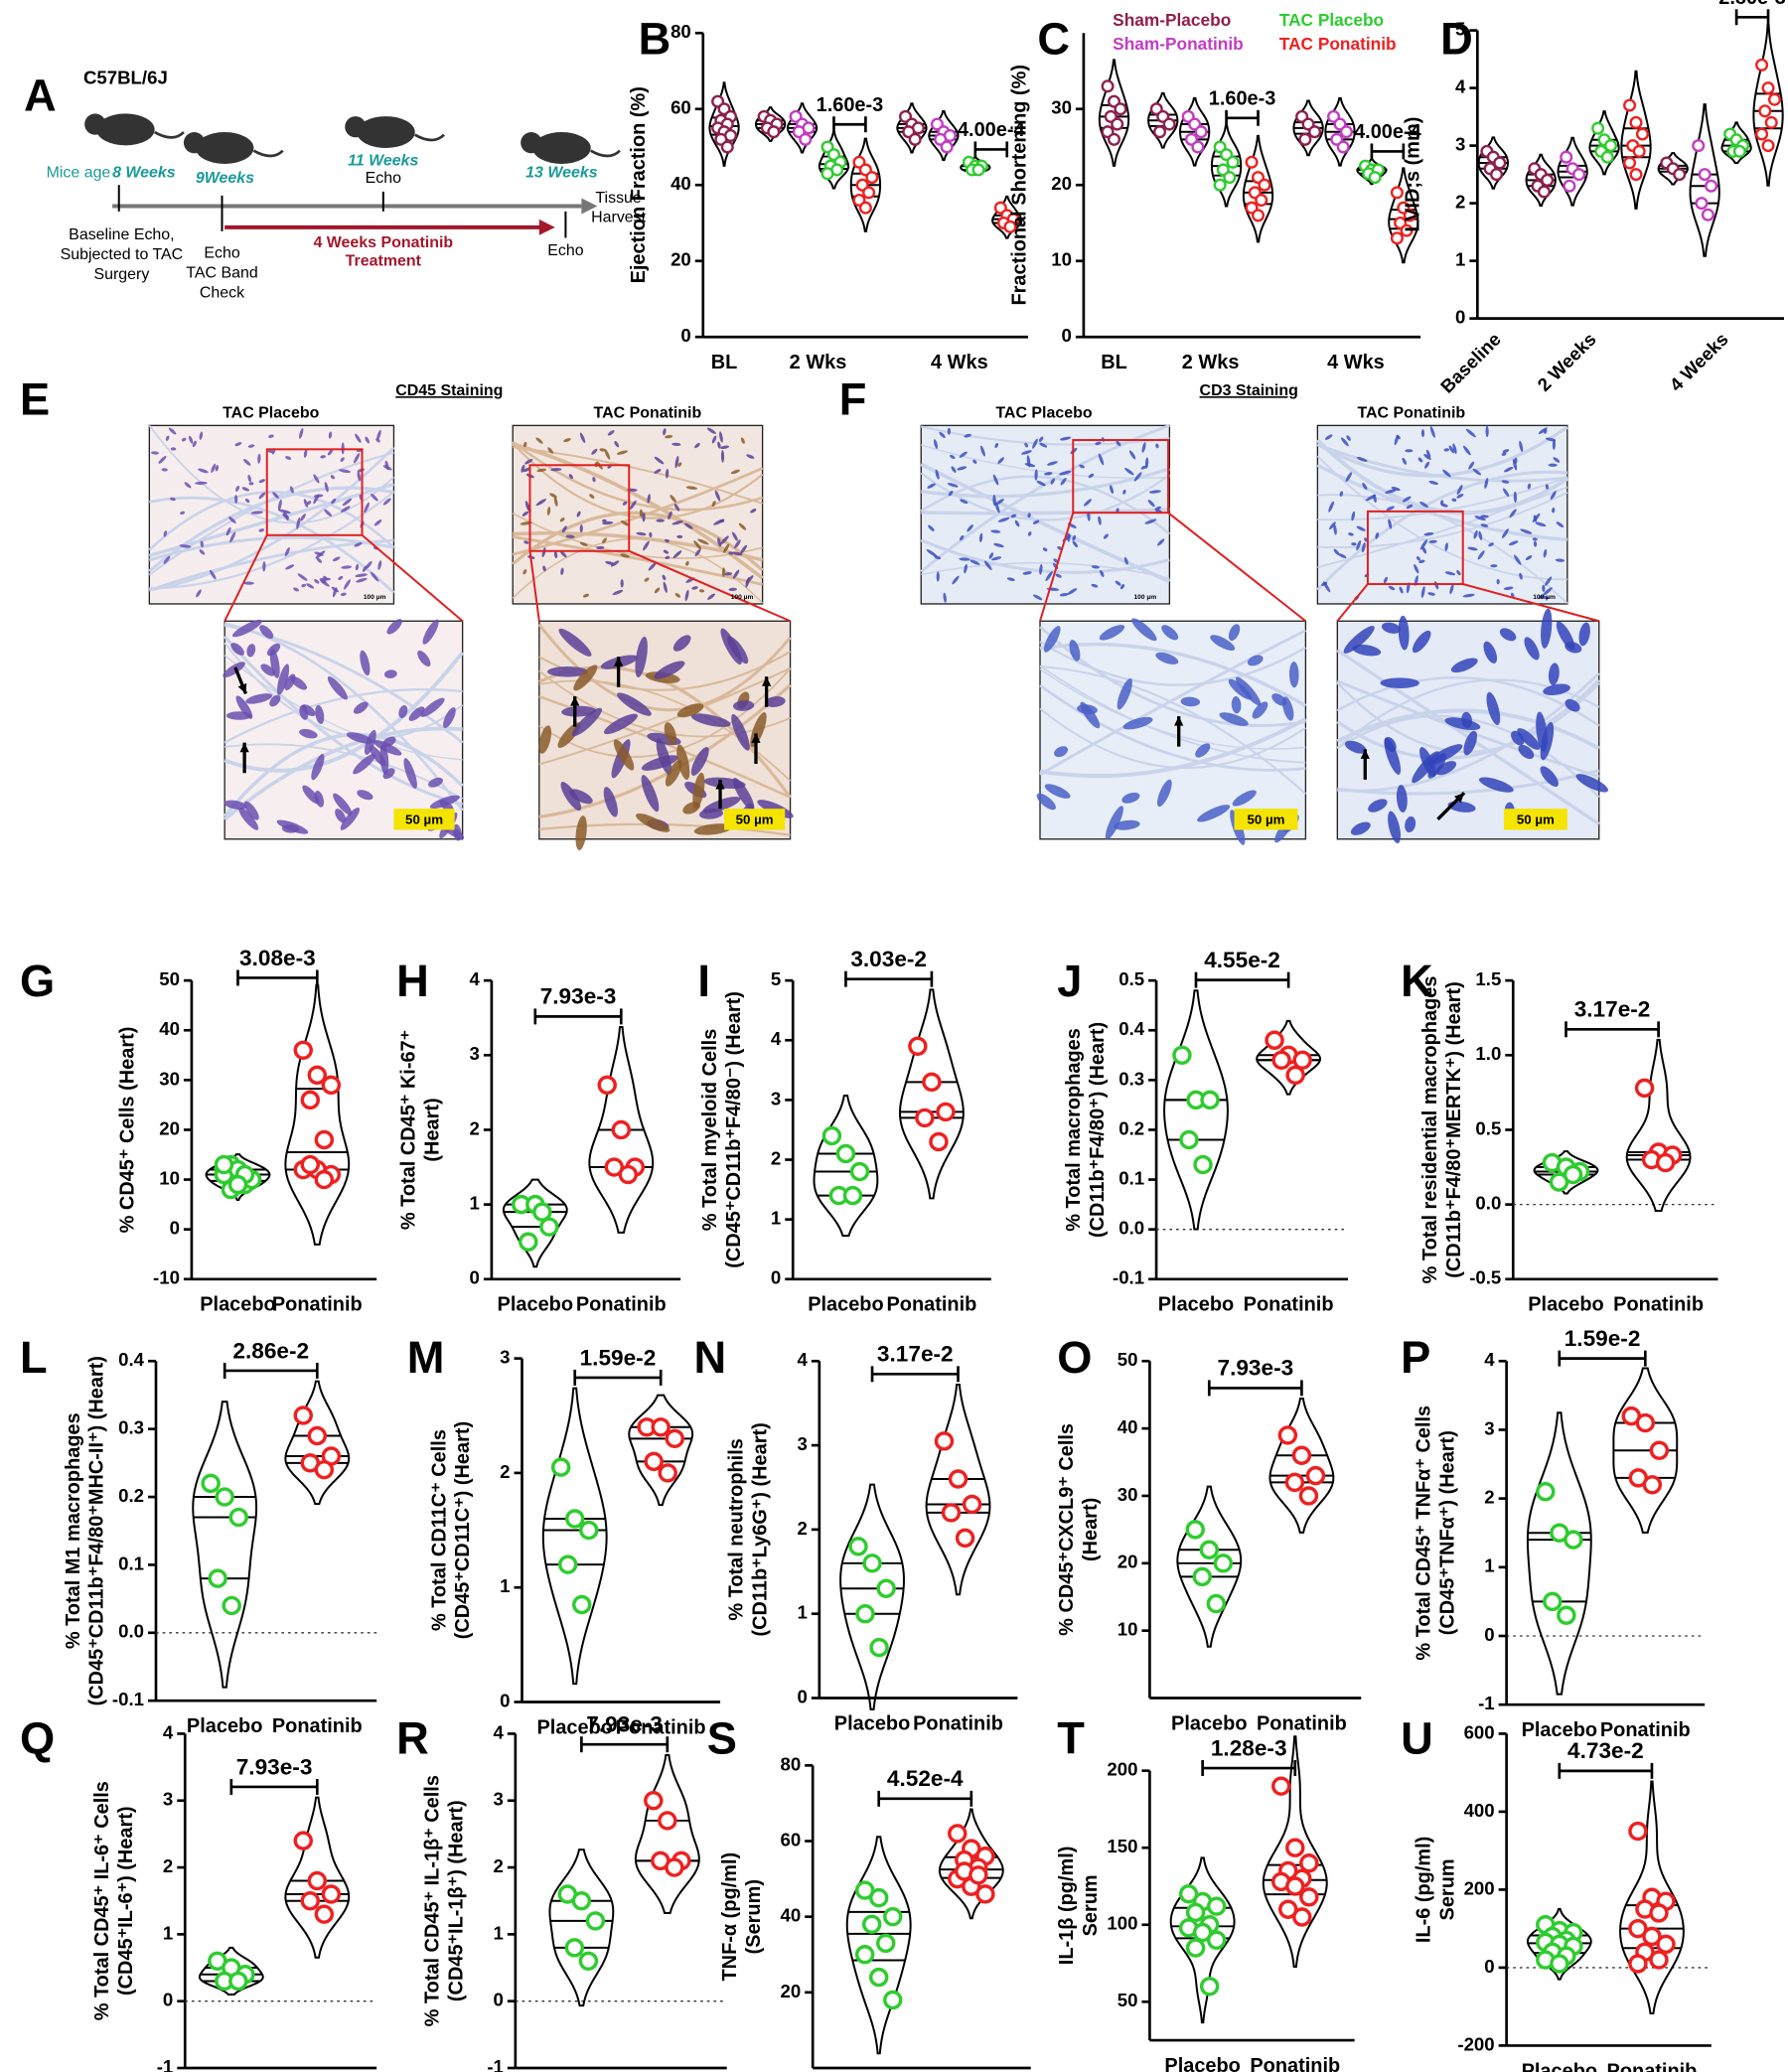 Image resolution: width=1788 pixels, height=2072 pixels. Describe the element at coordinates (496, 2064) in the screenshot. I see `y-tick-label: -1` at that location.